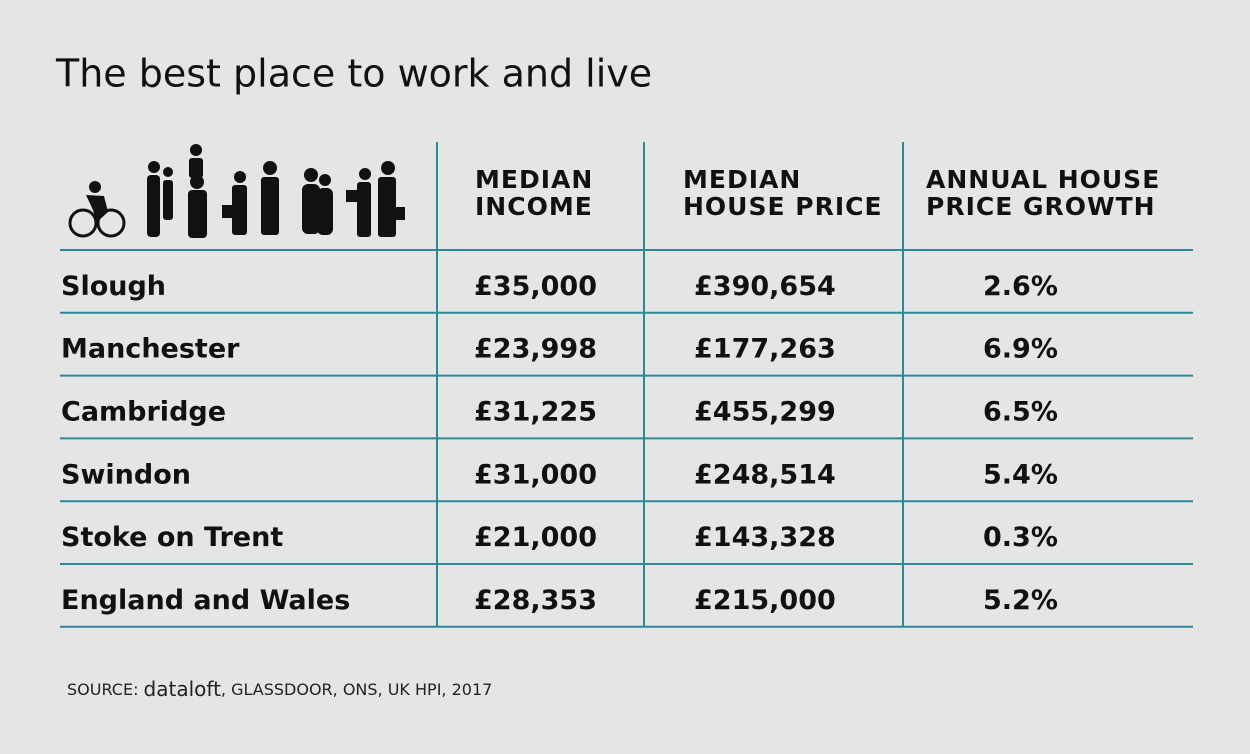 This screenshot has height=754, width=1250. Describe the element at coordinates (783, 206) in the screenshot. I see `column-header: HOUSE PRICE` at that location.